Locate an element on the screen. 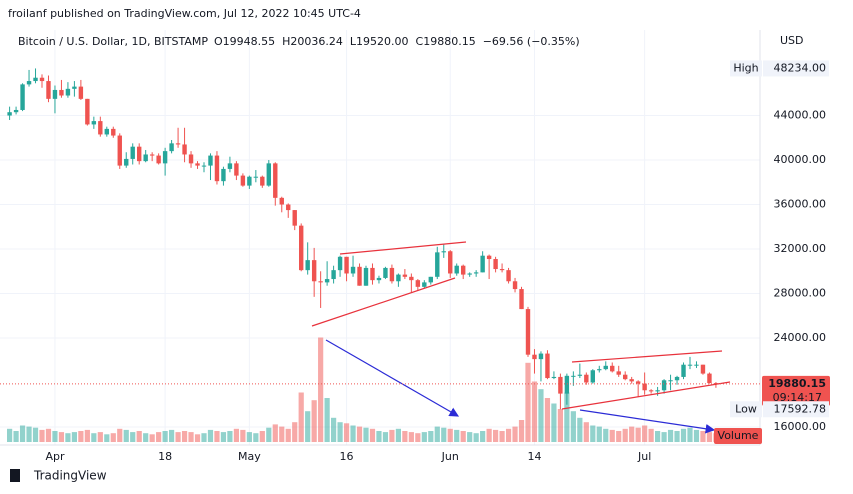 The image size is (853, 494). ohlc-open: O19948.55 is located at coordinates (244, 41).